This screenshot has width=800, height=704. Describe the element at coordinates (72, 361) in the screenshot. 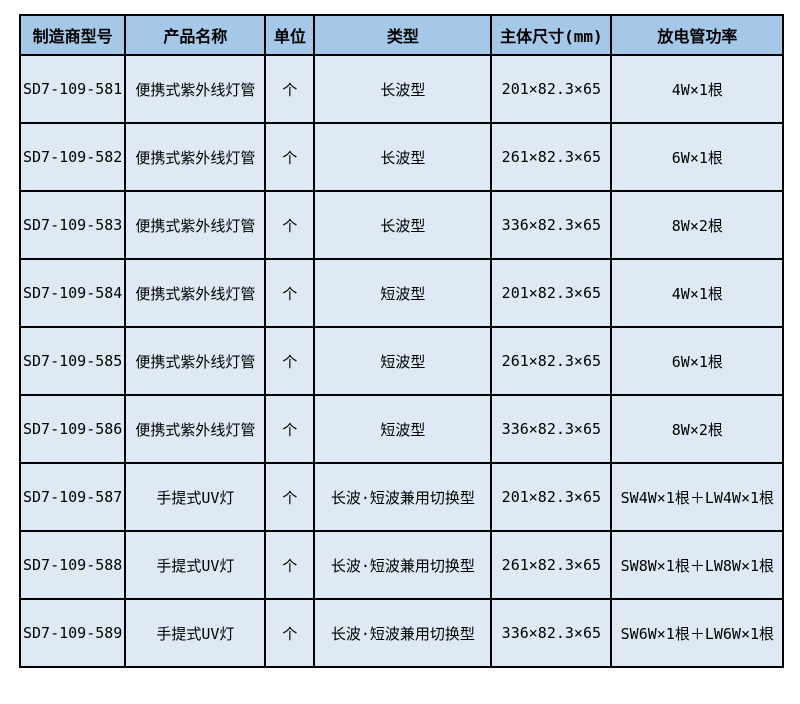

I see `cell-model: SD7-109-585` at that location.